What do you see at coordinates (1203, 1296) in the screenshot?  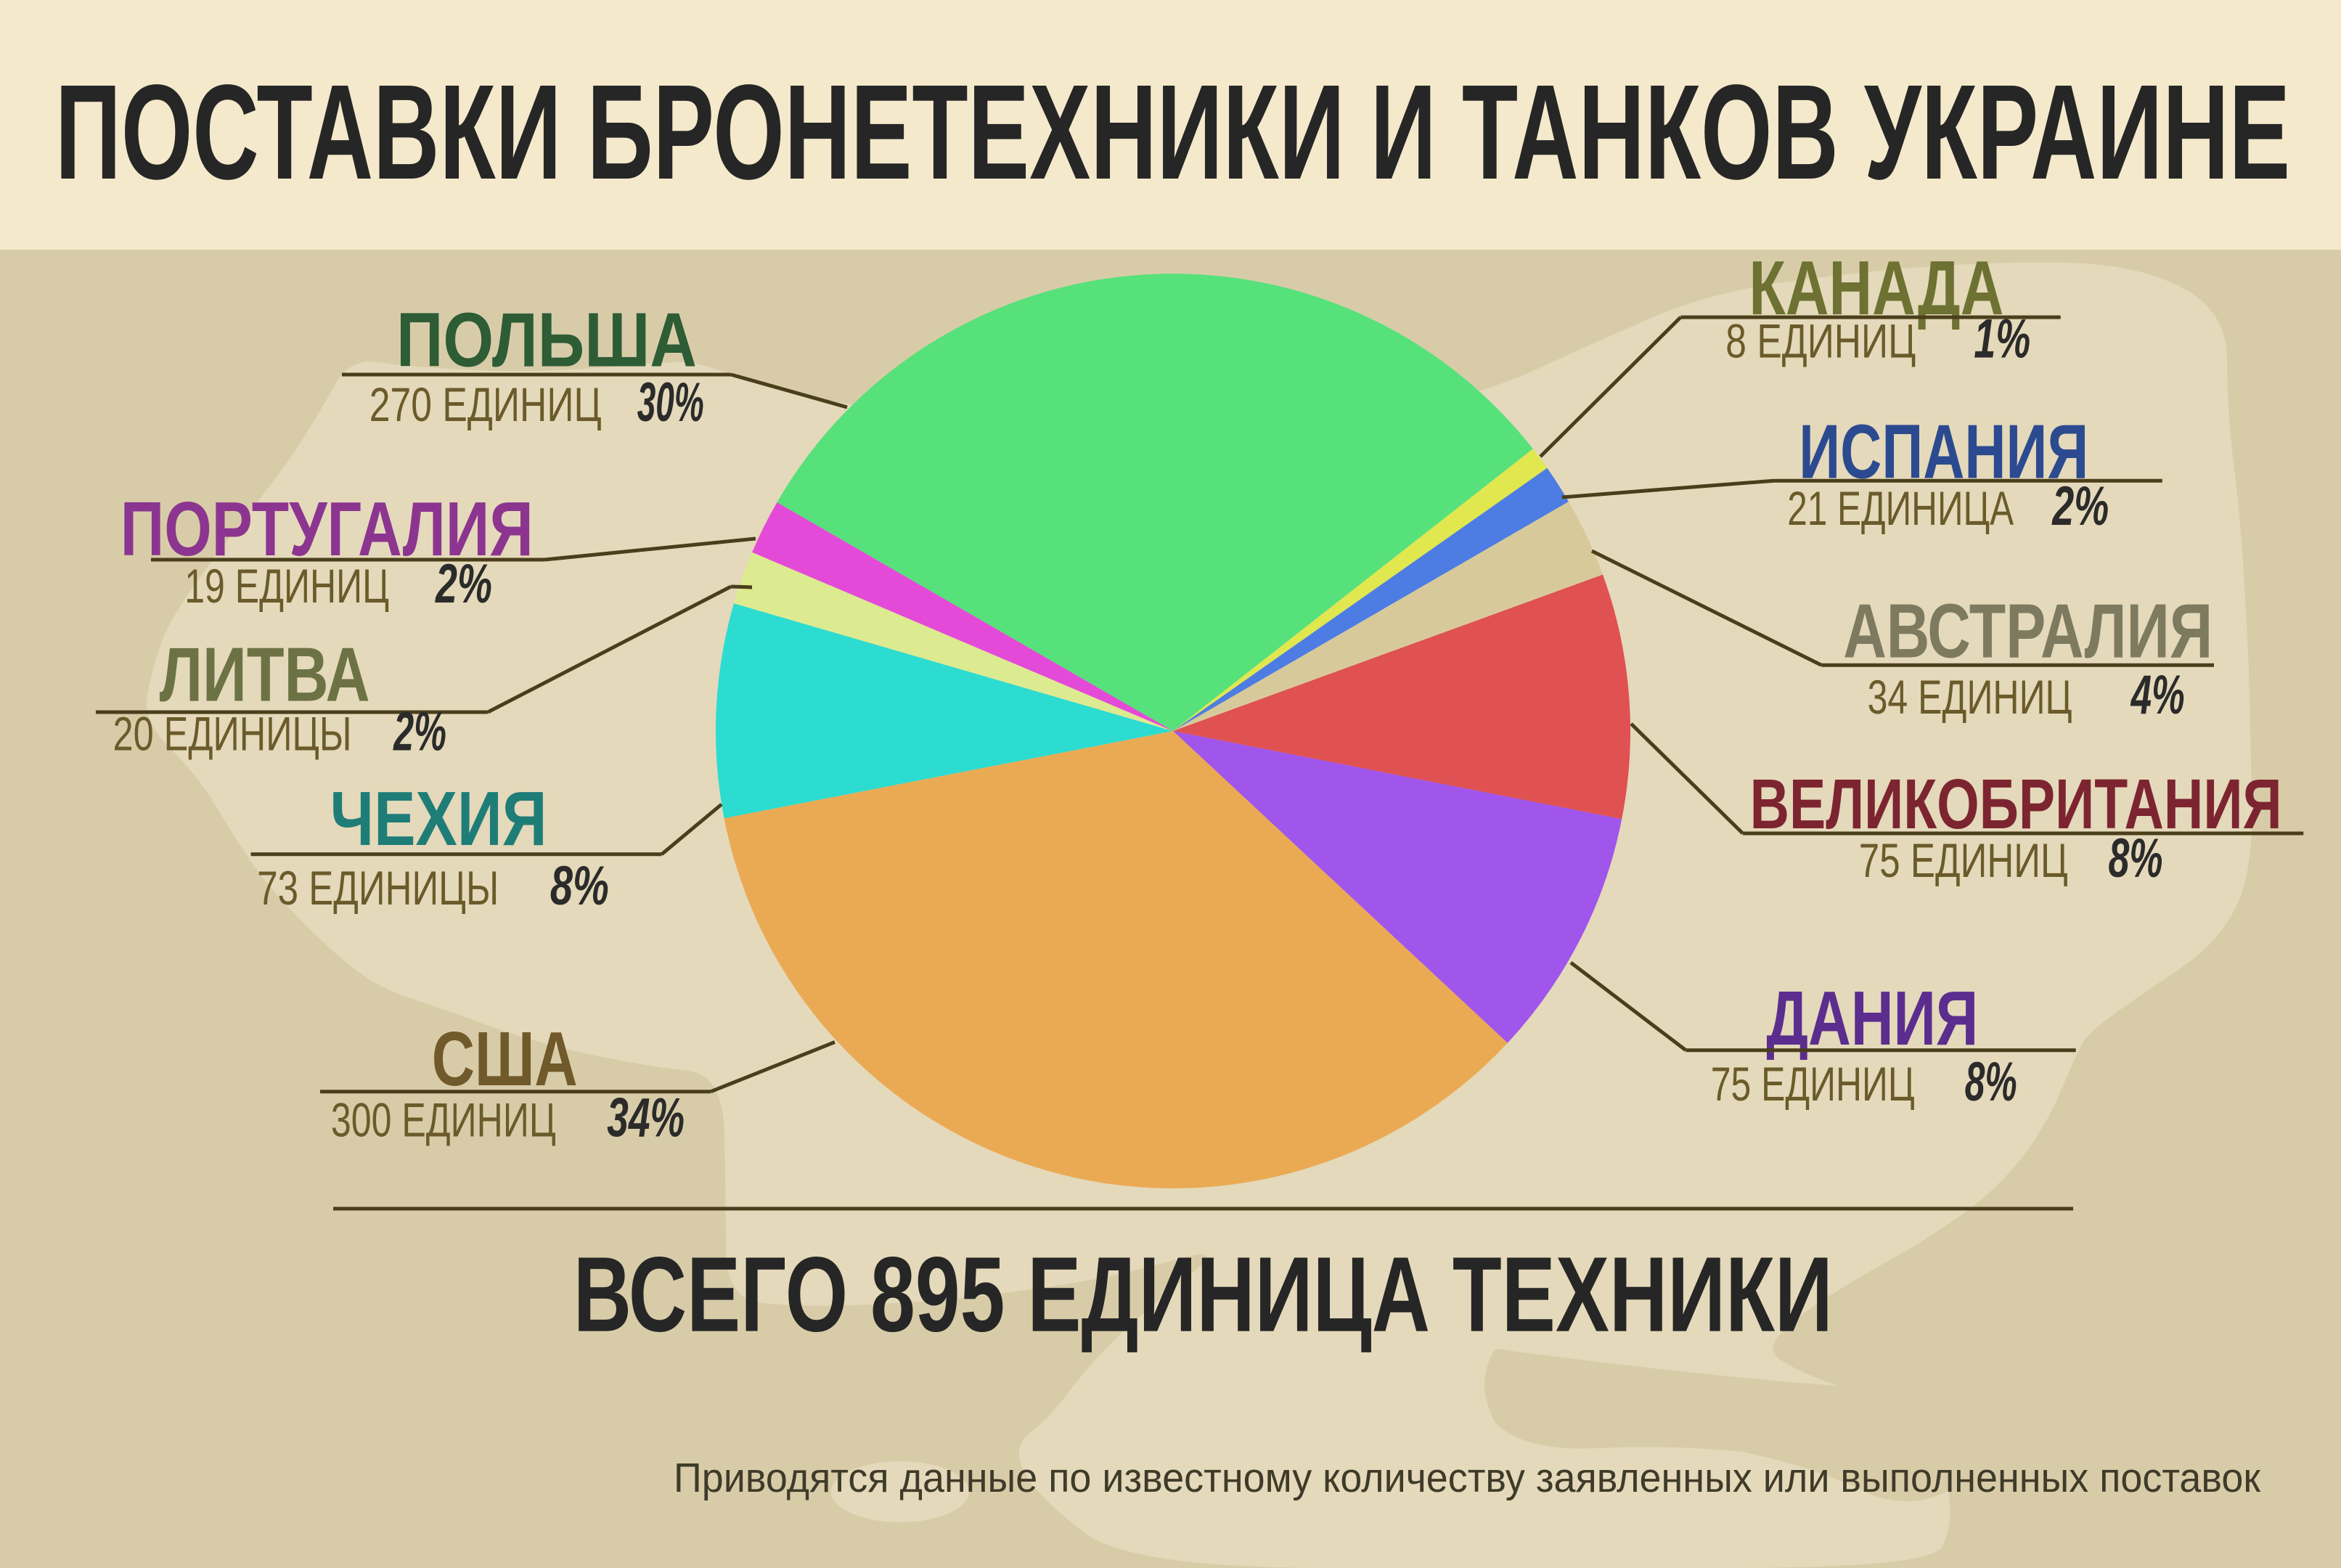 I see `svg-text: ВСЕГО 895 ЕДИНИЦА ТЕХНИКИ` at bounding box center [1203, 1296].